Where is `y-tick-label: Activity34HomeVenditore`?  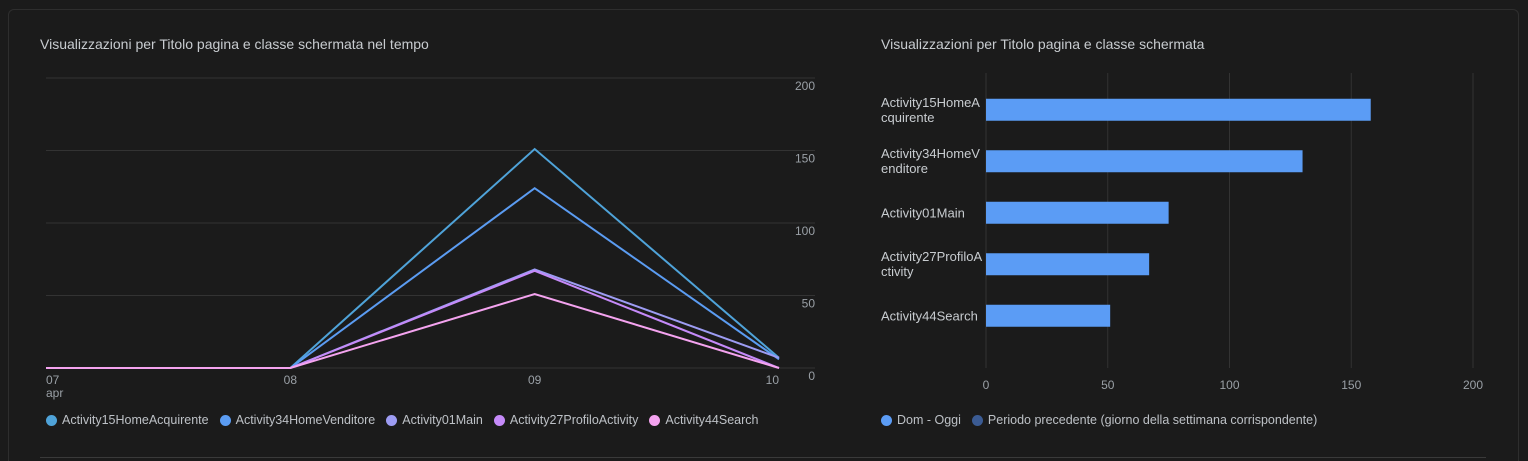
y-tick-label: Activity34HomeVenditore is located at coordinates (930, 161).